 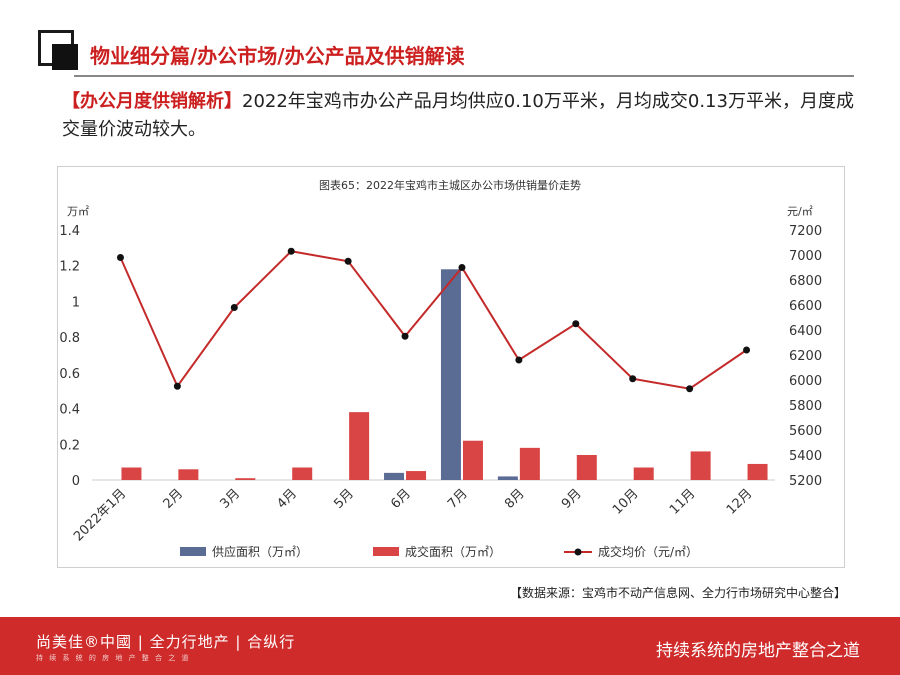 What do you see at coordinates (69, 410) in the screenshot?
I see `left-tick-label: 0.4` at bounding box center [69, 410].